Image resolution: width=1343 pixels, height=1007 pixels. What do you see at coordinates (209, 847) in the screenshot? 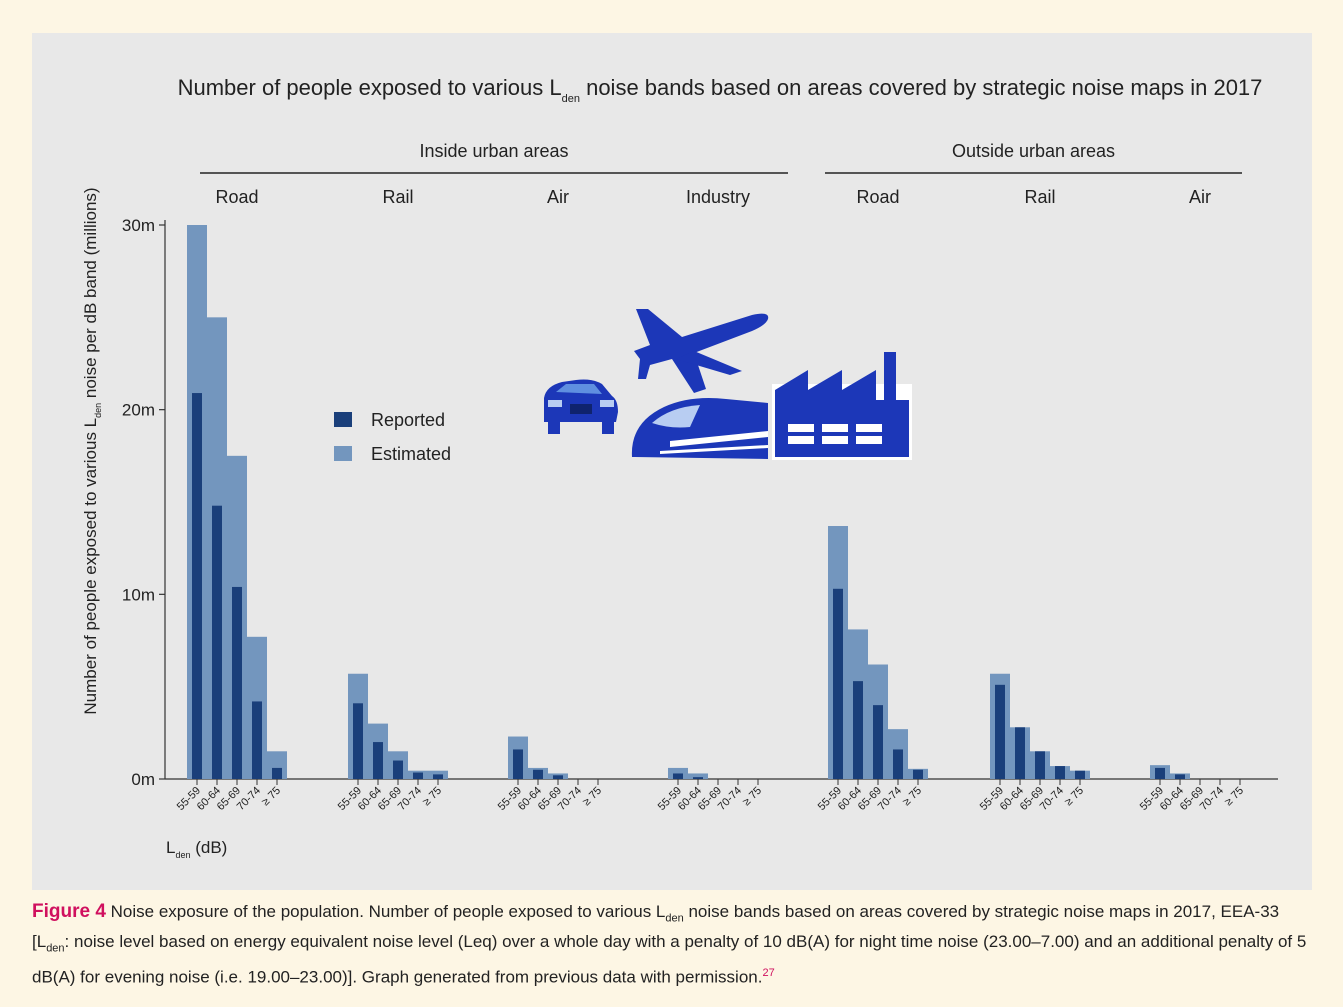
I see `x-axis-label-rest: (dB)` at bounding box center [209, 847].